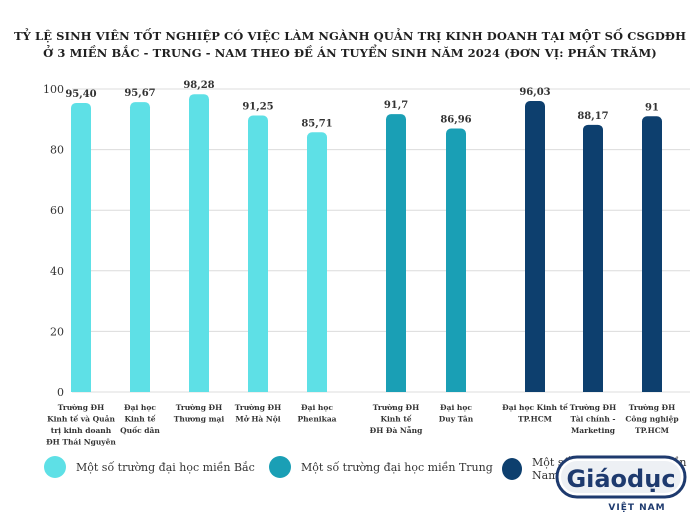  Describe the element at coordinates (140, 430) in the screenshot. I see `x-tick-label: Quốc dân` at that location.